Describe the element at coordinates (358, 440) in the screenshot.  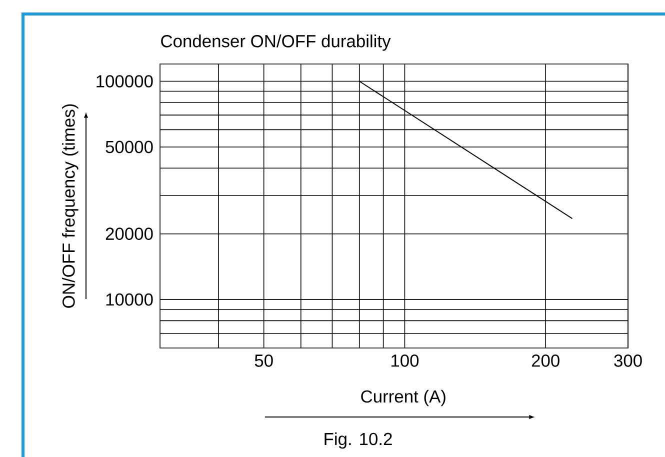
I see `caption: Fig. 10.2` at that location.